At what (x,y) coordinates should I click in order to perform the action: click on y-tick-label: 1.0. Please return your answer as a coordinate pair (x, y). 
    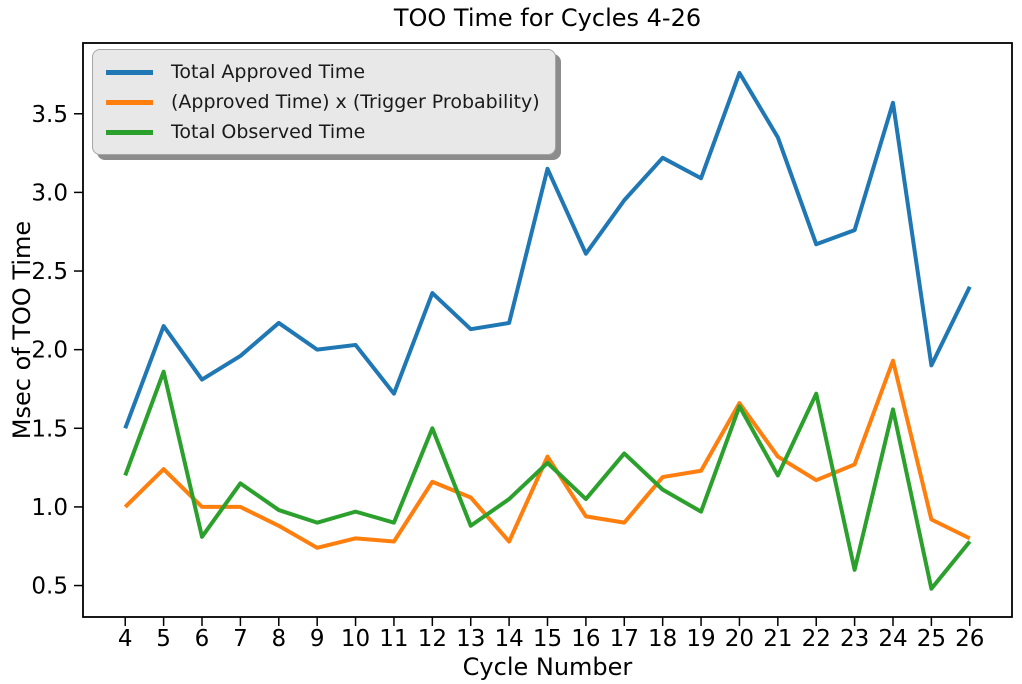
    Looking at the image, I should click on (49, 508).